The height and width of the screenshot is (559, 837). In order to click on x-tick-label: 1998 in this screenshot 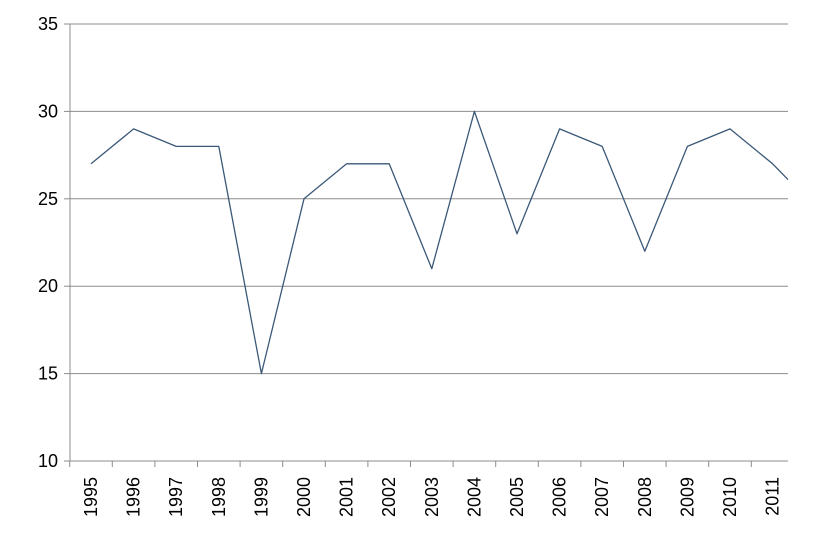, I will do `click(219, 497)`.